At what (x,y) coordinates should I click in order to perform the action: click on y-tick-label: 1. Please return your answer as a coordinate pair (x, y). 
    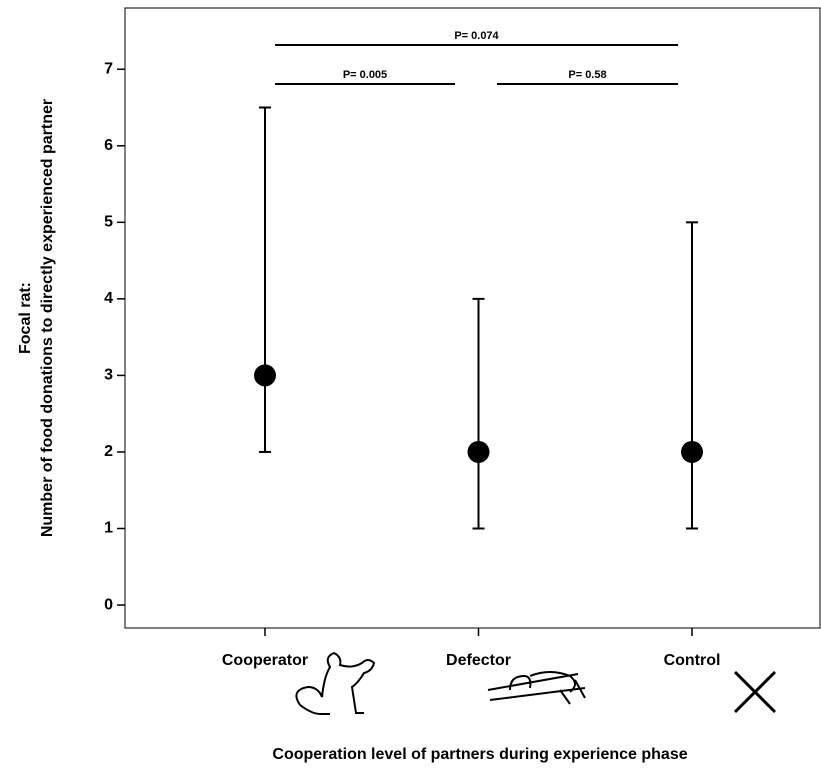
    Looking at the image, I should click on (108, 528).